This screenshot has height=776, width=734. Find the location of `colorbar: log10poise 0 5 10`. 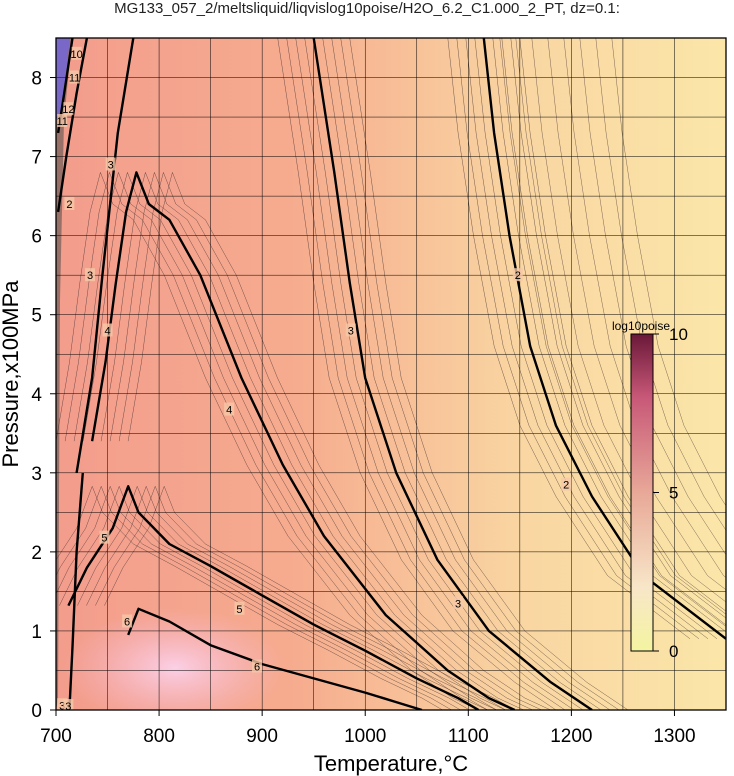

colorbar: log10poise 0 5 10 is located at coordinates (650, 490).